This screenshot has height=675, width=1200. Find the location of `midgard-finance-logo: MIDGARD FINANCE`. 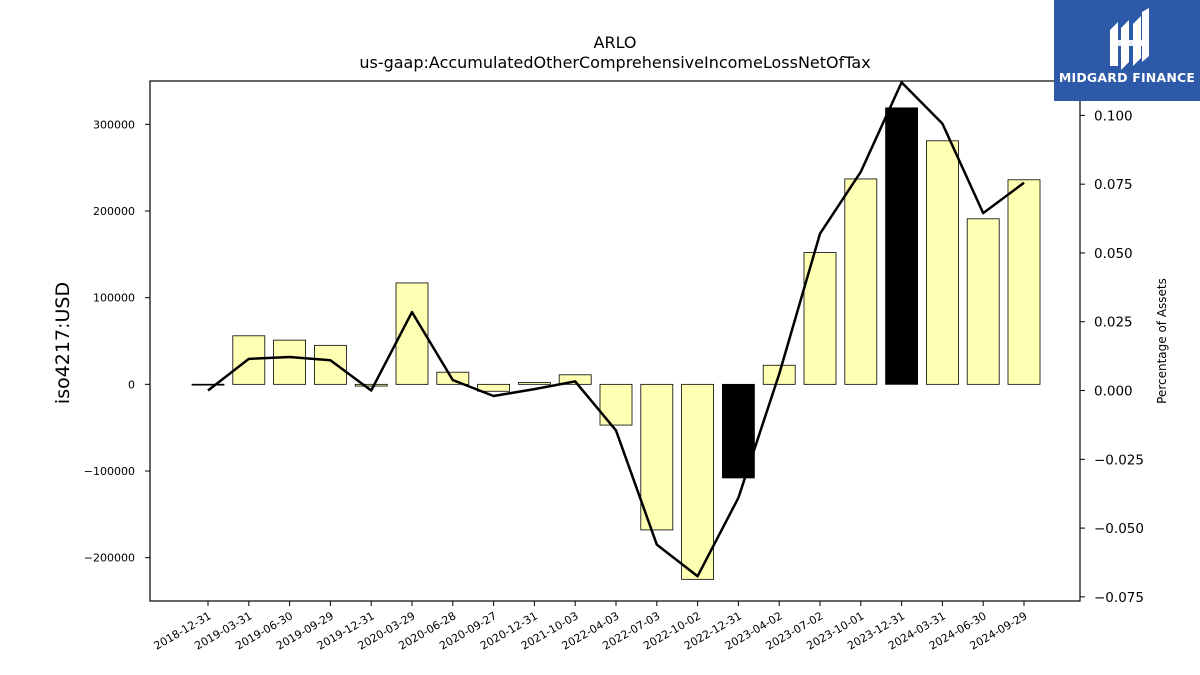

midgard-finance-logo: MIDGARD FINANCE is located at coordinates (1127, 50).